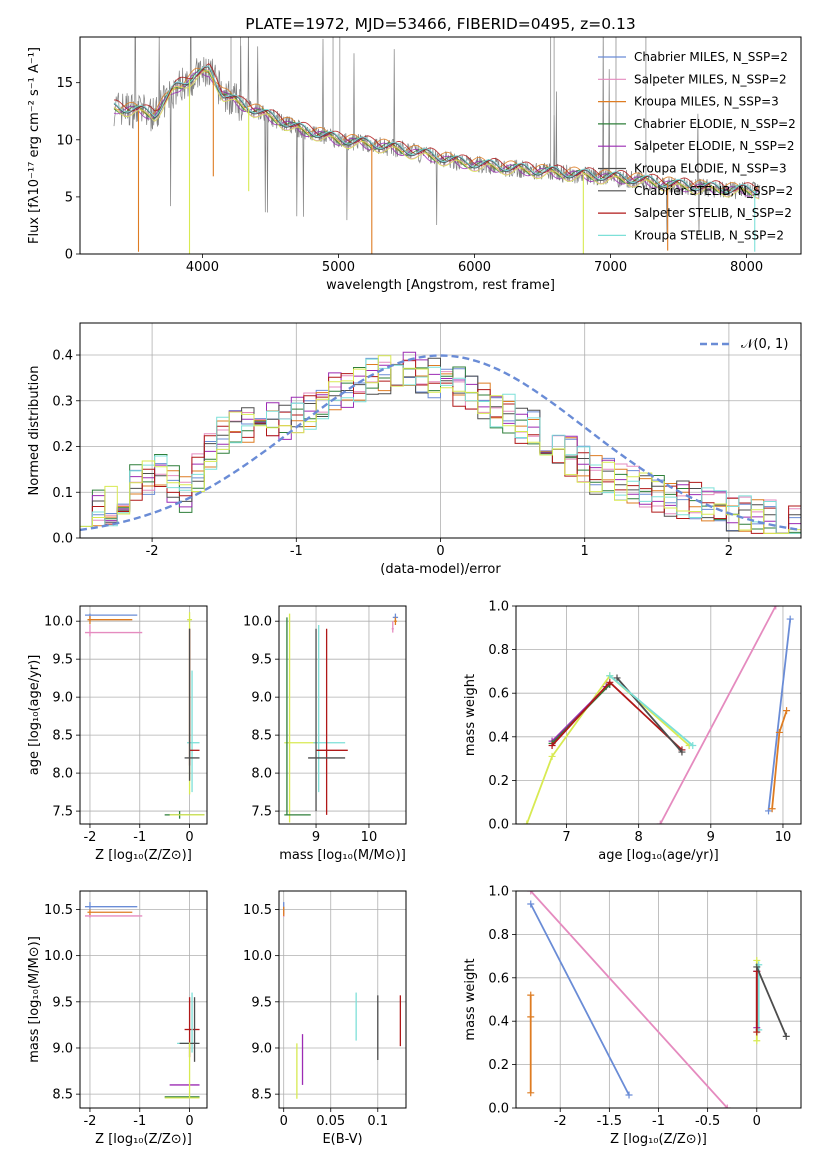 This screenshot has height=1170, width=819. Describe the element at coordinates (330, 1121) in the screenshot. I see `x-tick-label: 0.05` at that location.